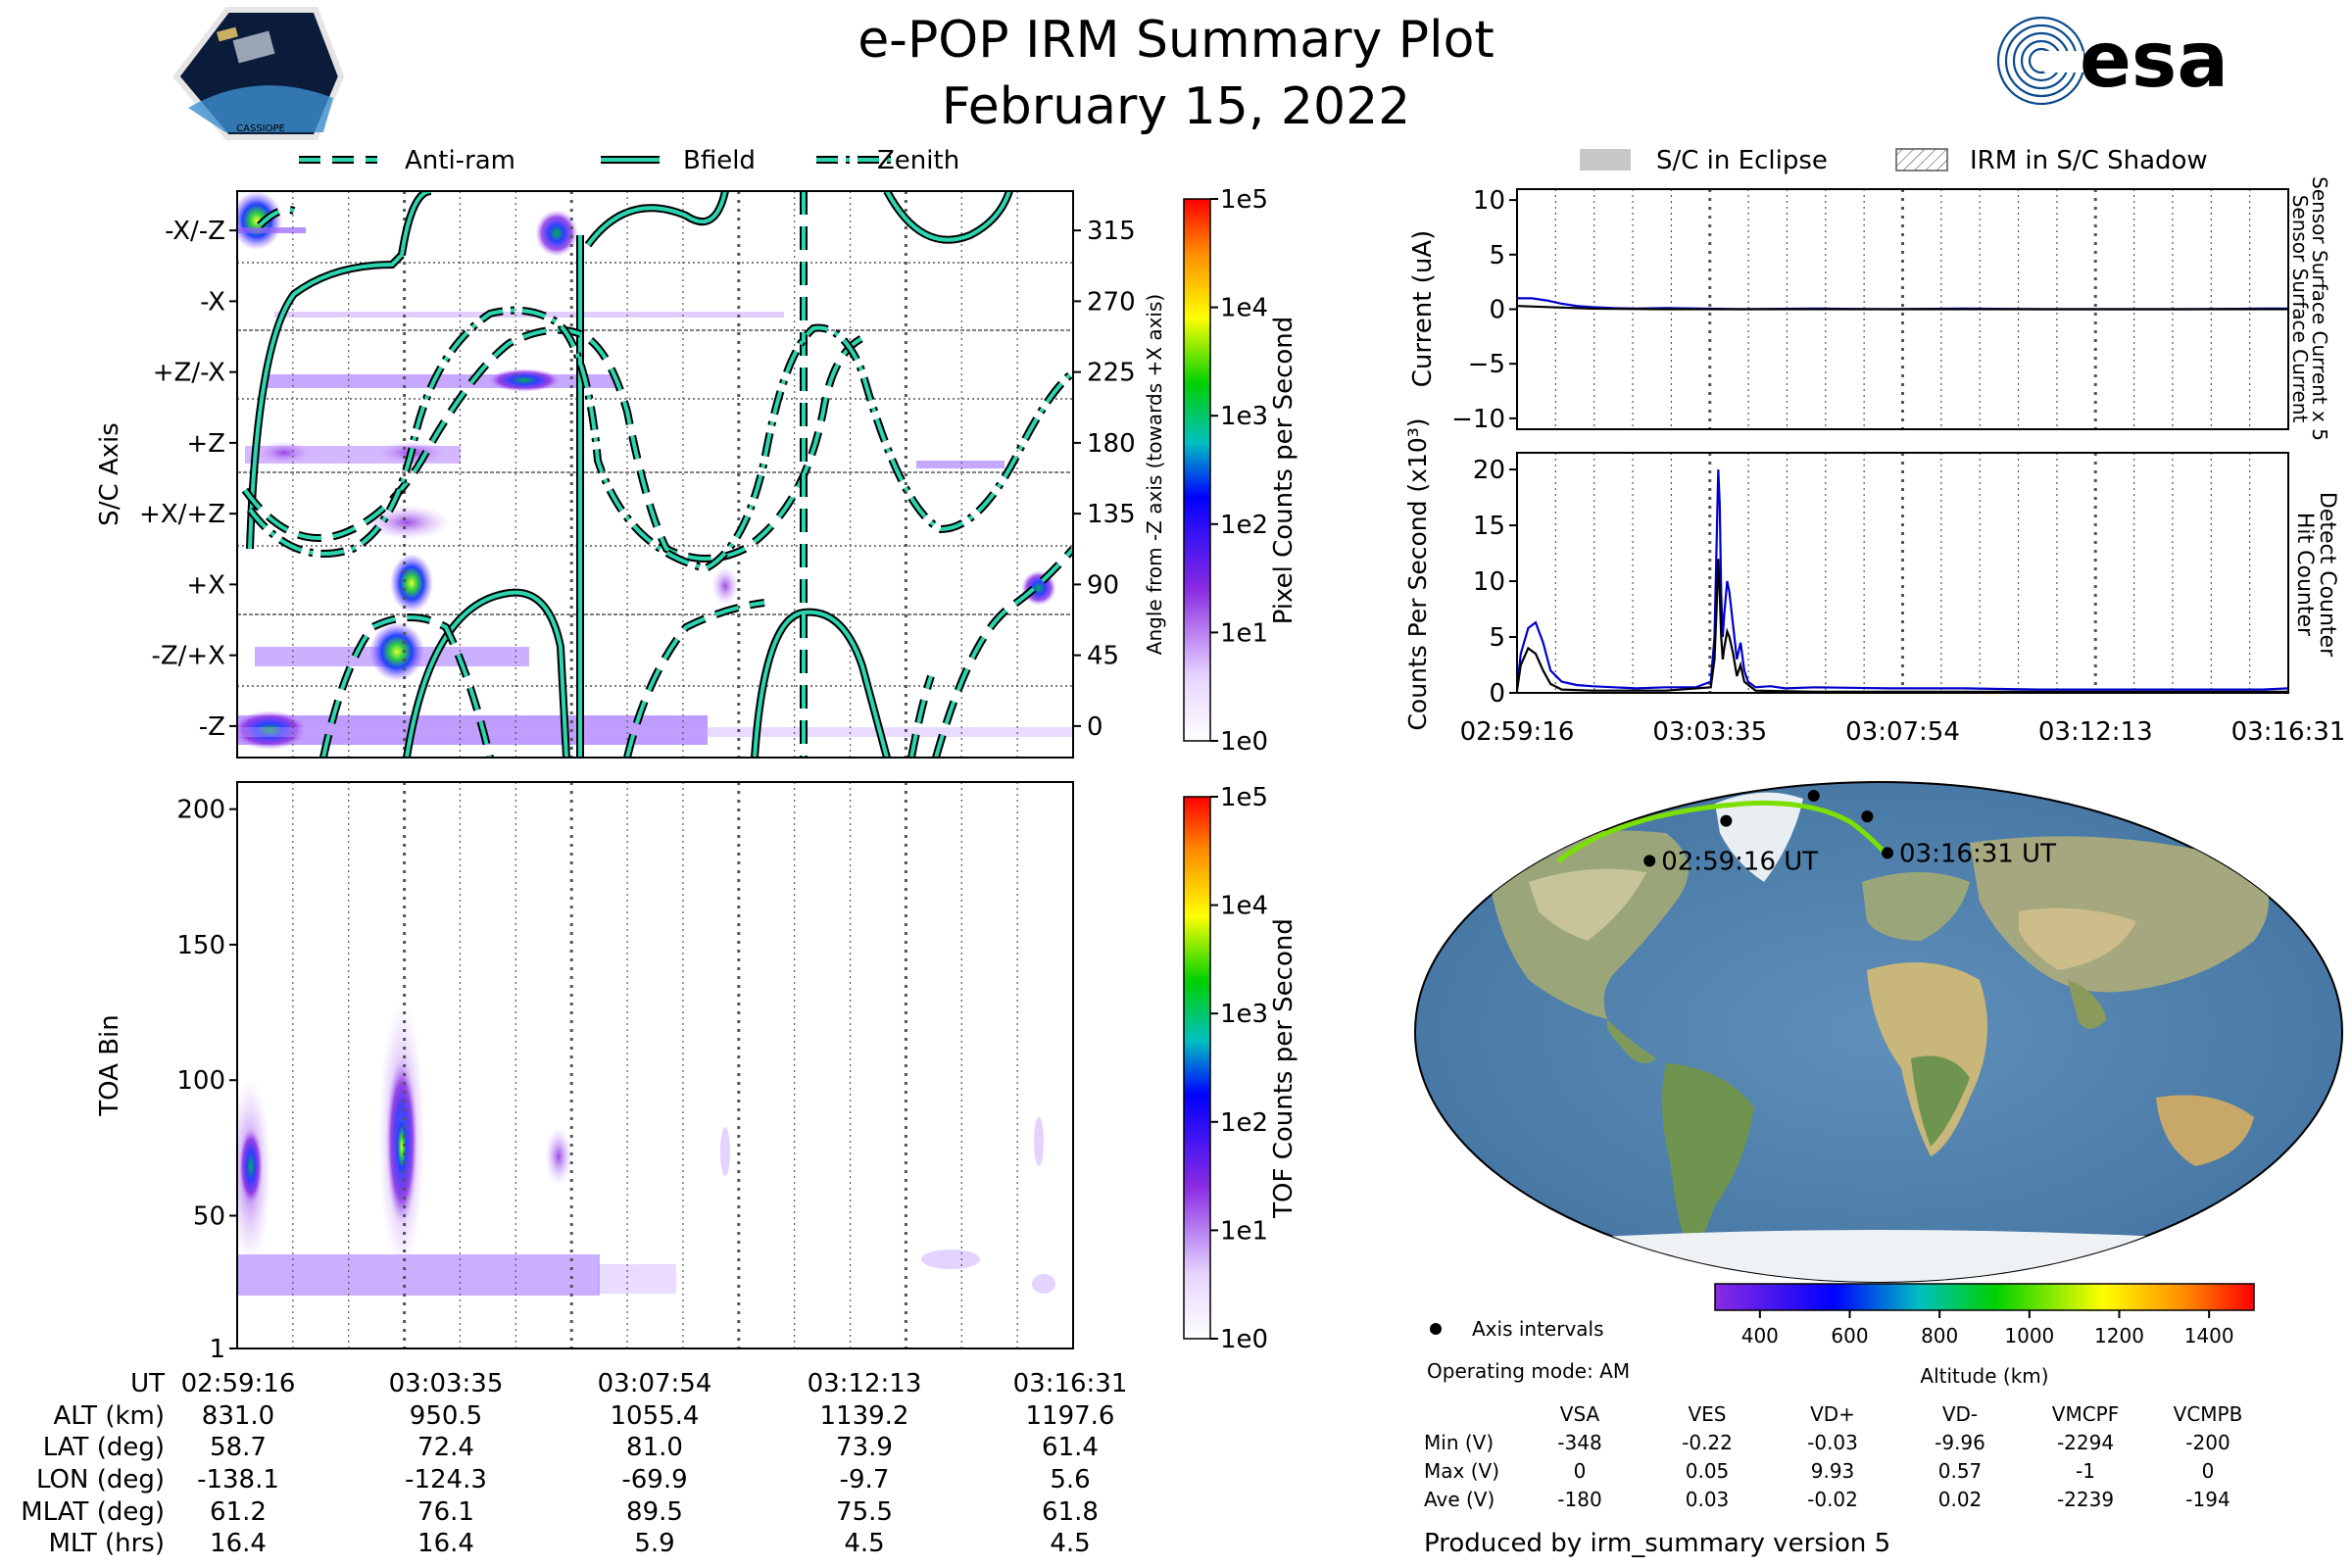  Describe the element at coordinates (1070, 1512) in the screenshot. I see `ephemeris-cell: 61.8` at that location.